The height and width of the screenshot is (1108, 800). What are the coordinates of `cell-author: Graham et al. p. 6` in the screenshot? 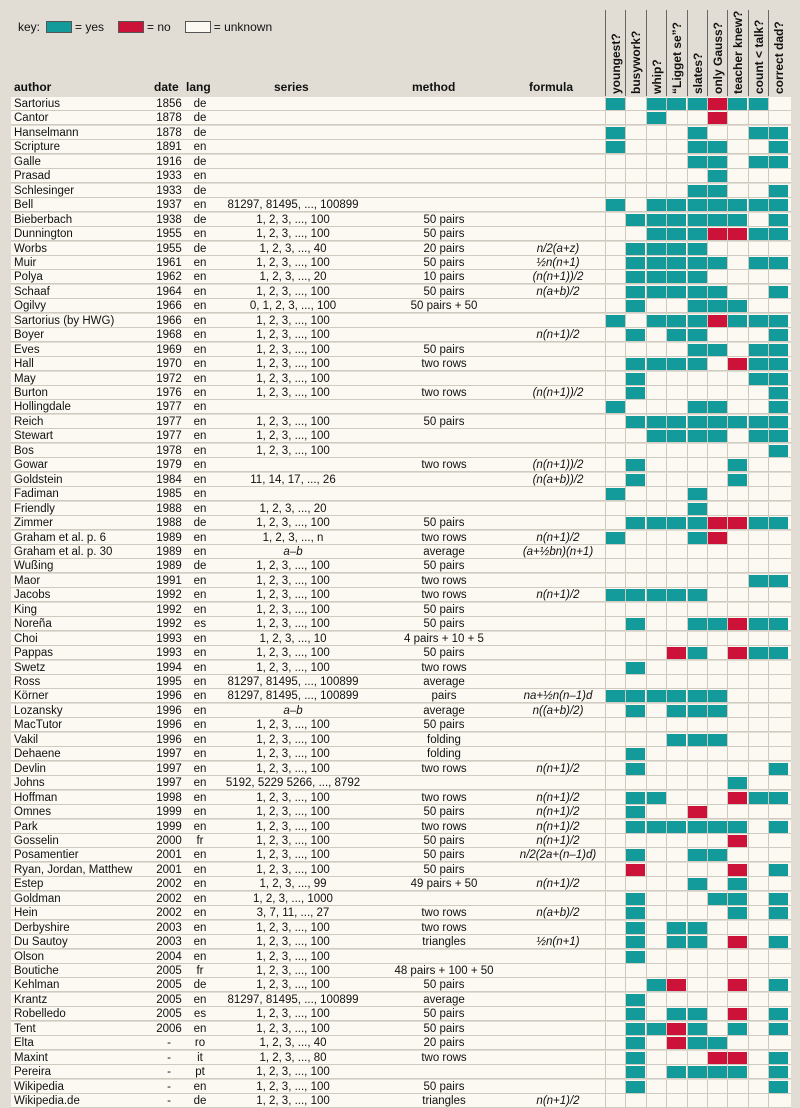 It's located at (60, 537).